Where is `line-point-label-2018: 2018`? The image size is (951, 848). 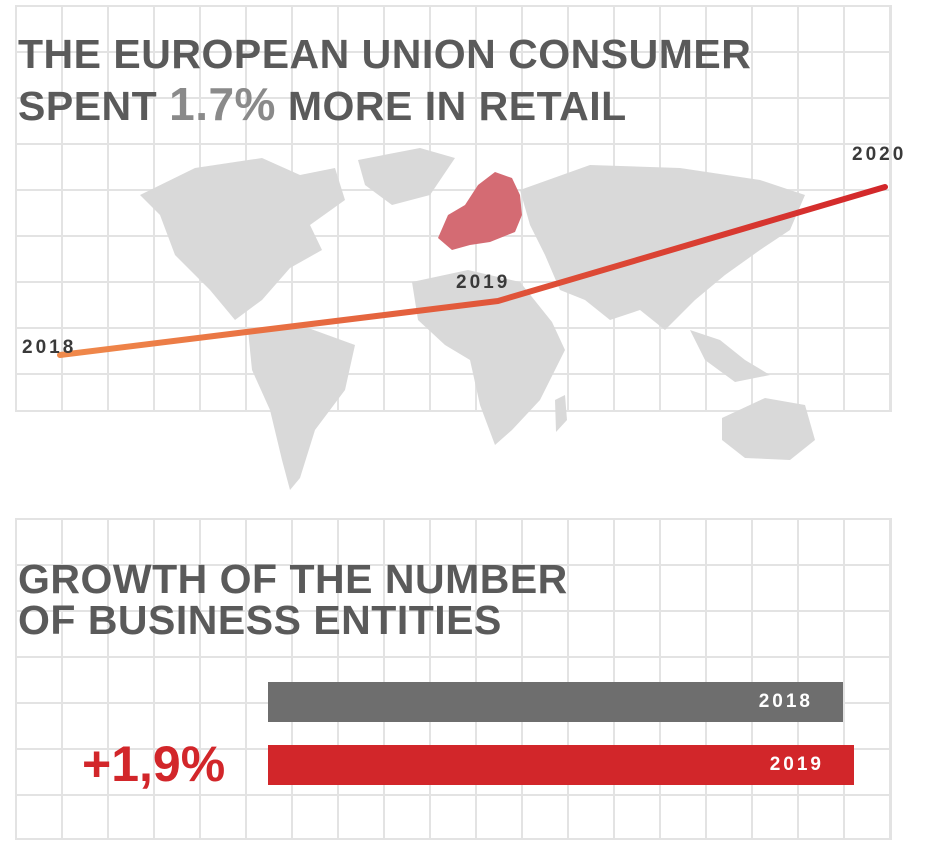
line-point-label-2018: 2018 is located at coordinates (49, 347).